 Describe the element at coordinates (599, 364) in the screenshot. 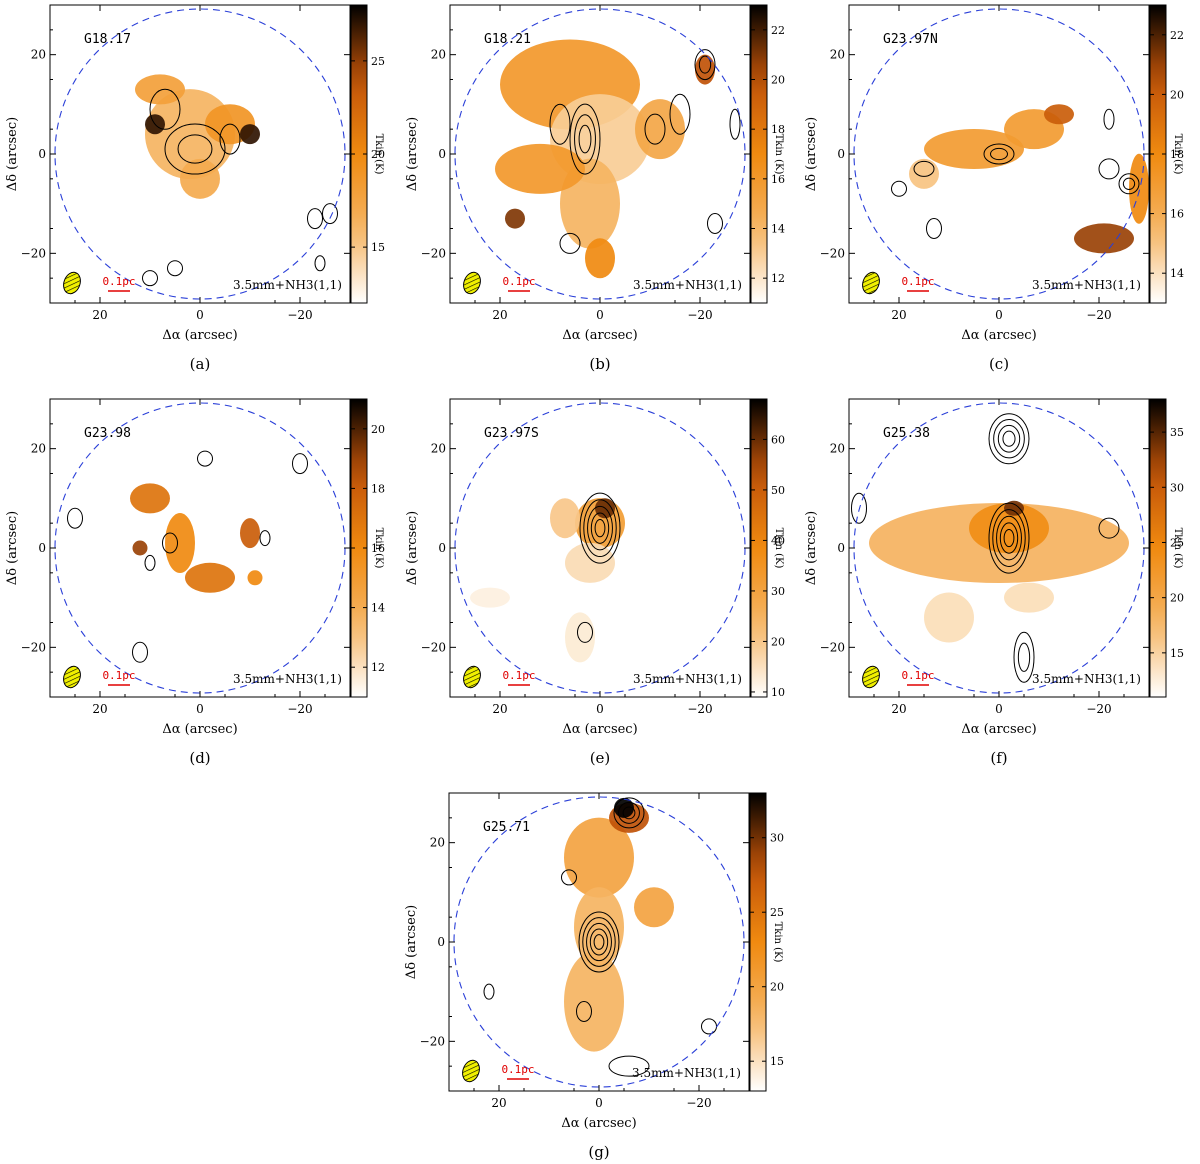

I see `panel-label: (b)` at that location.